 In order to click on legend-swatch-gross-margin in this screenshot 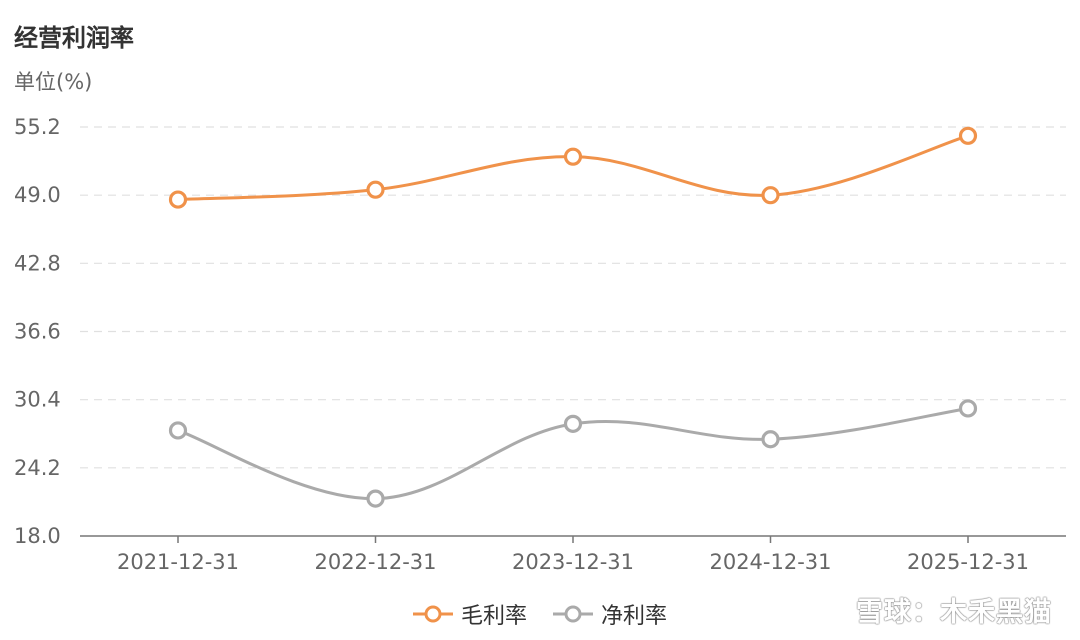, I will do `click(432, 614)`.